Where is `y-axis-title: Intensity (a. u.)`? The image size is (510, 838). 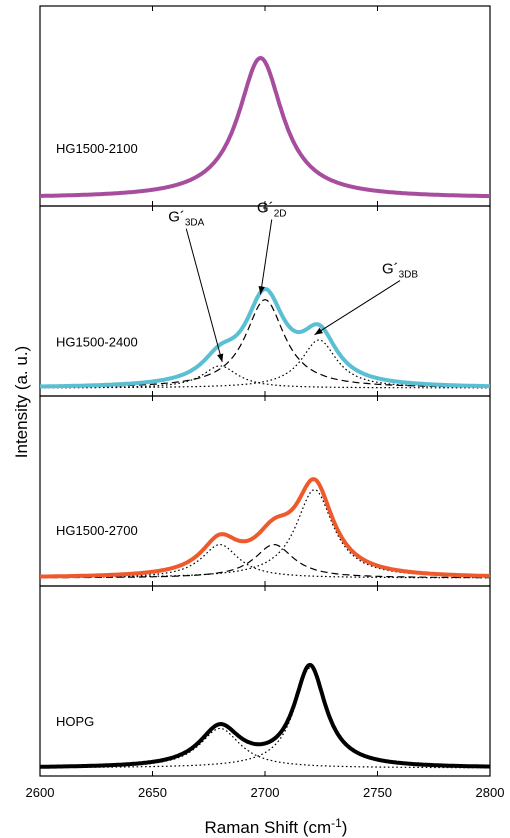 y-axis-title: Intensity (a. u.) is located at coordinates (21, 402).